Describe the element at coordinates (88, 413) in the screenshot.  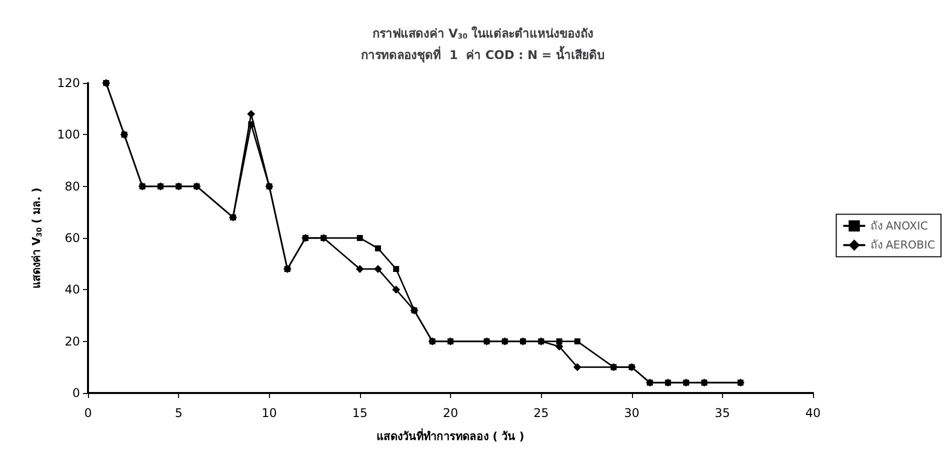
I see `x-tick-label: 0` at that location.